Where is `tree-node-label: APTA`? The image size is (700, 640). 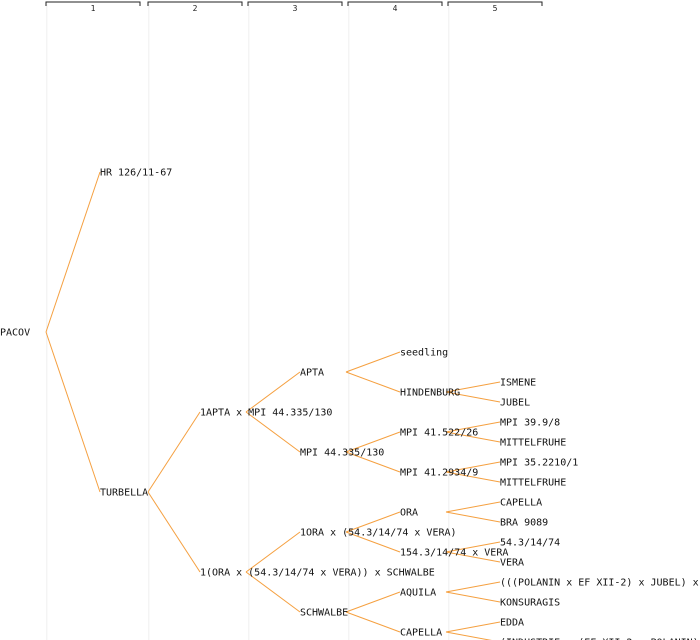 tree-node-label: APTA is located at coordinates (312, 373).